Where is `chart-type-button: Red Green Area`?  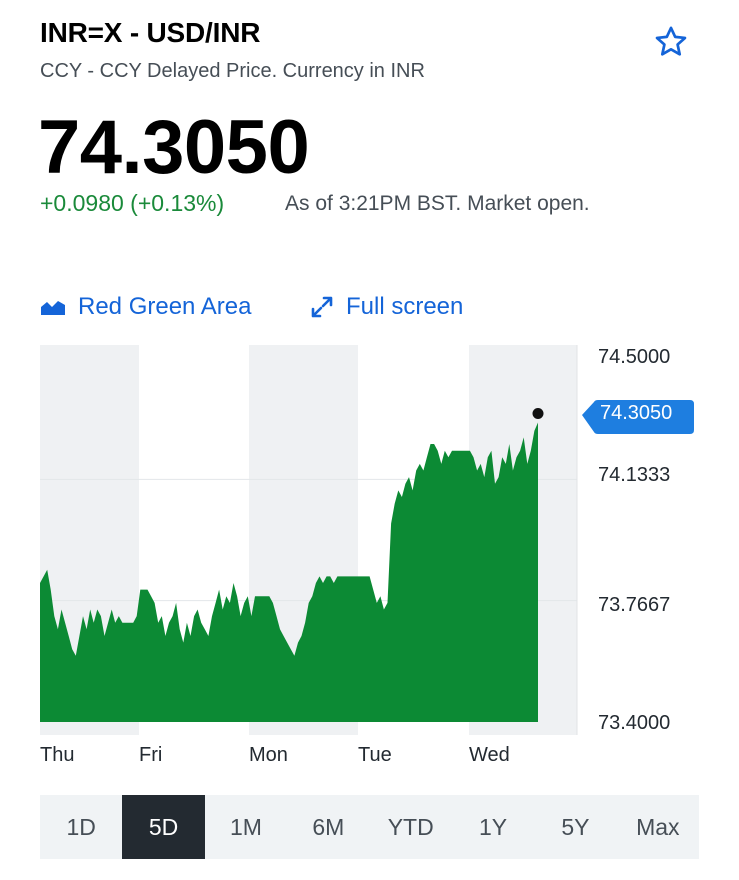
chart-type-button: Red Green Area is located at coordinates (145, 307).